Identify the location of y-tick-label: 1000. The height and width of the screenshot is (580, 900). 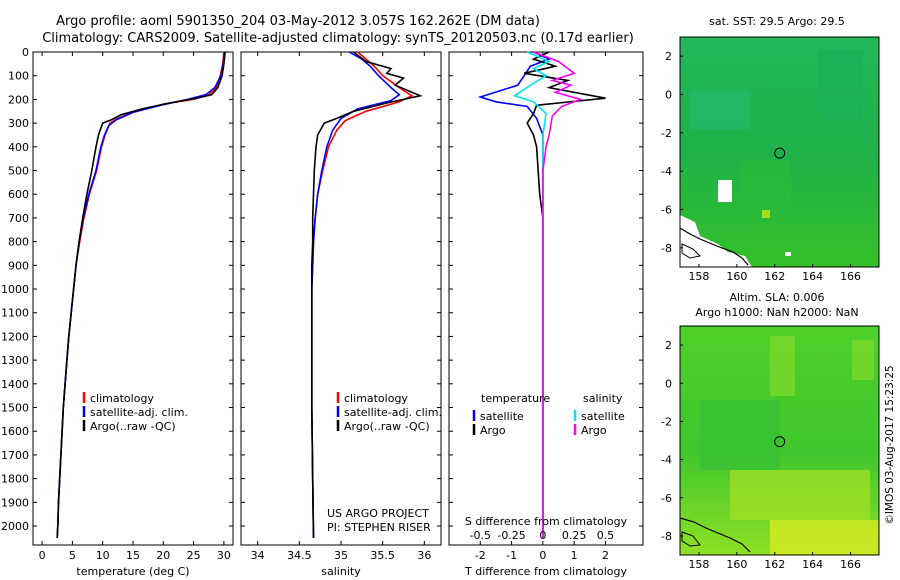
(15, 289).